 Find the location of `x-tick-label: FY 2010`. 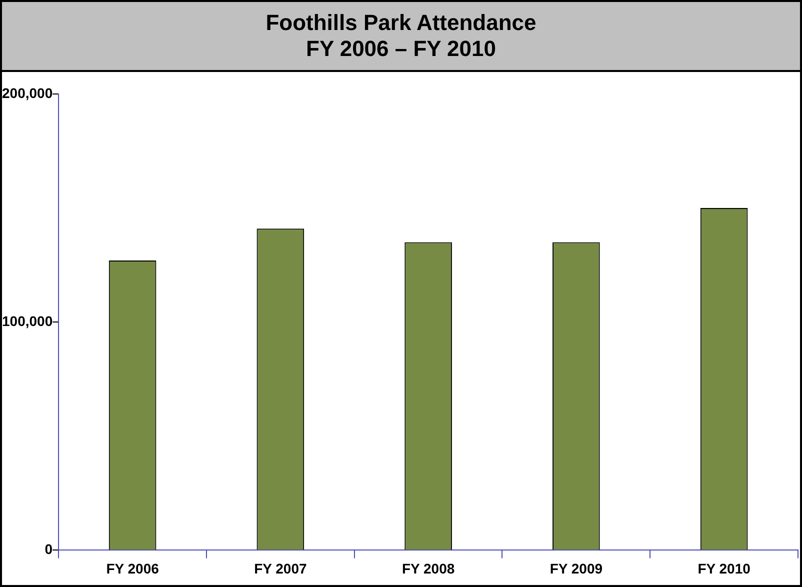

x-tick-label: FY 2010 is located at coordinates (724, 568).